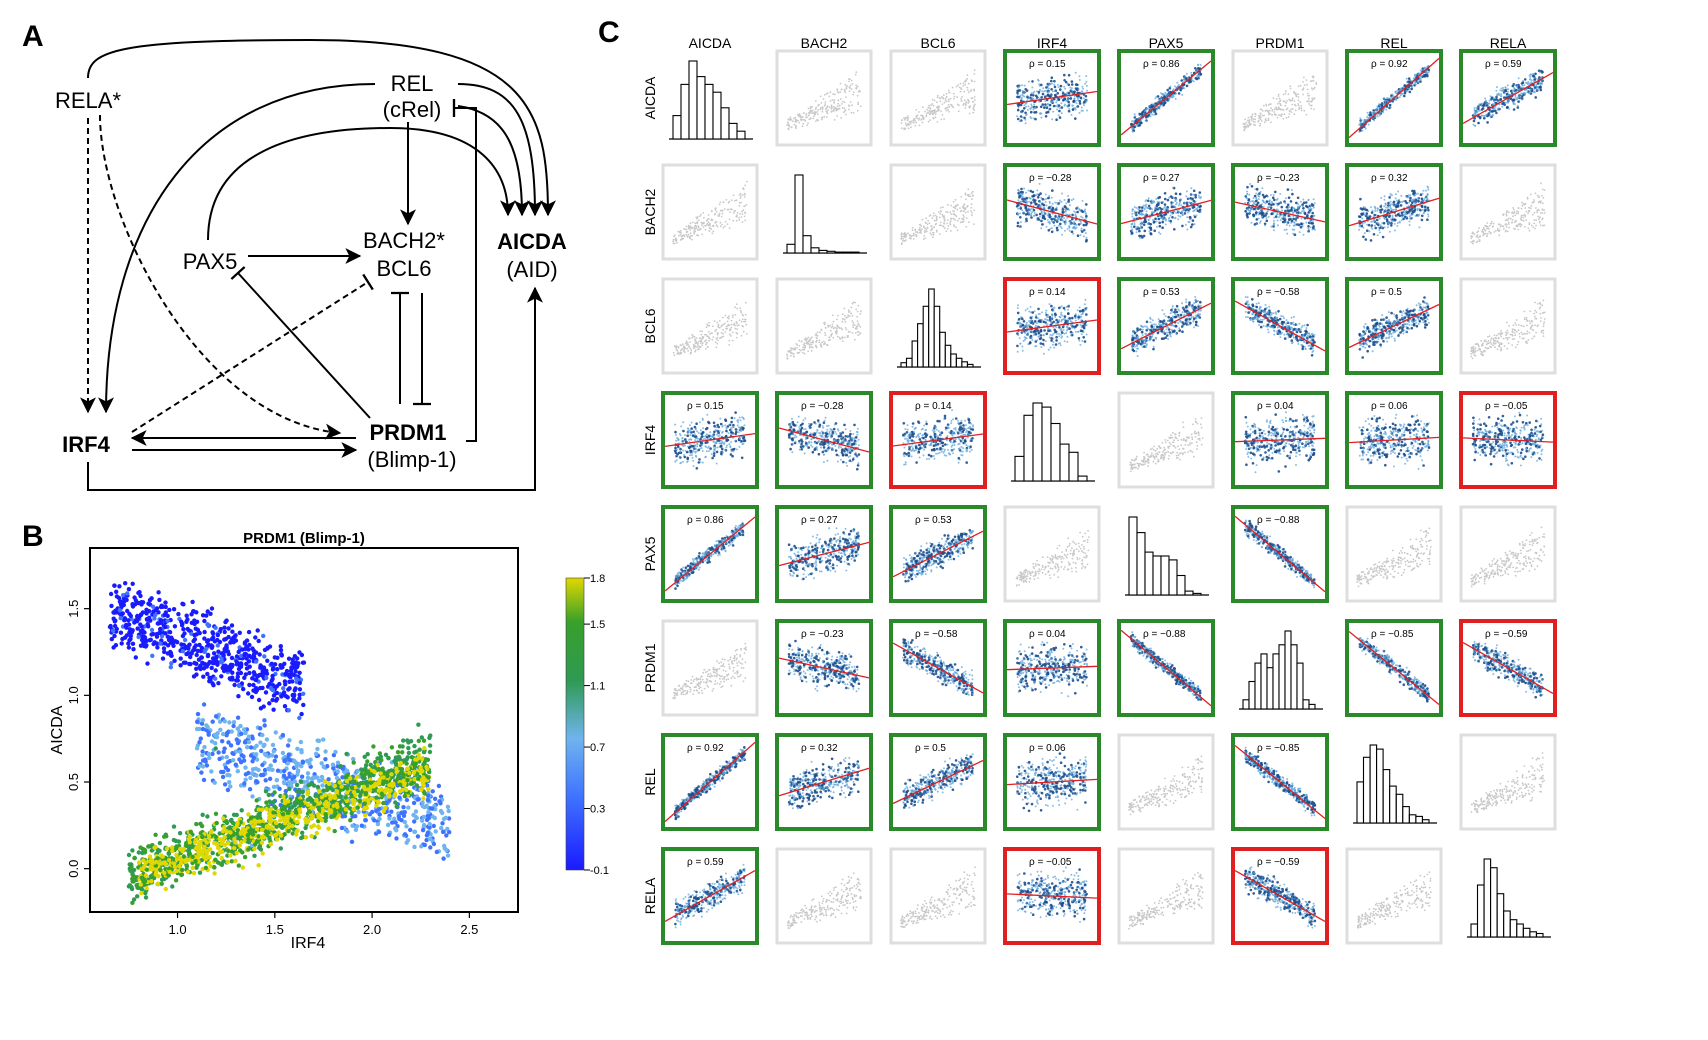  Describe the element at coordinates (318, 264) in the screenshot. I see `network-edges` at that location.